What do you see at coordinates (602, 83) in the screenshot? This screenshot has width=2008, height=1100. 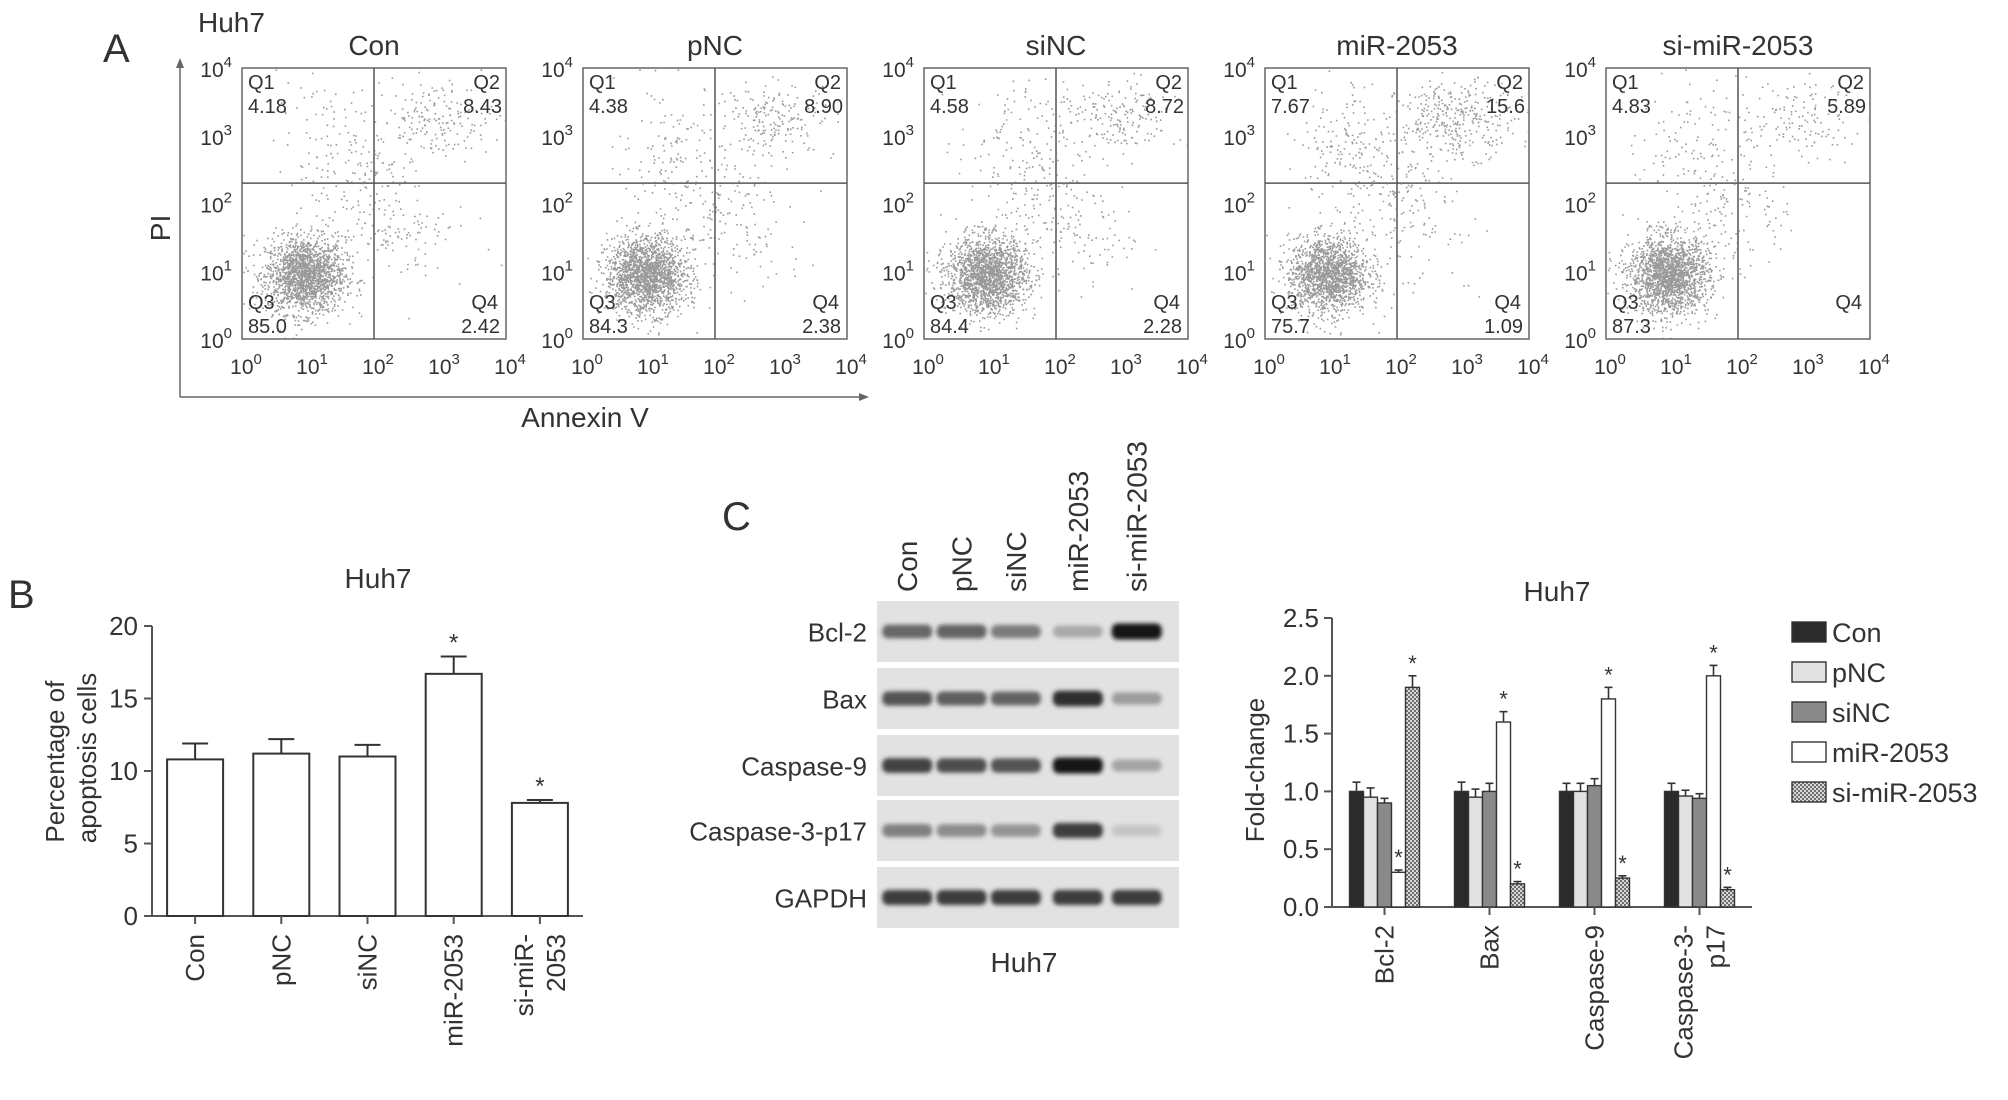 I see `quadrant-label-q1: Q1` at bounding box center [602, 83].